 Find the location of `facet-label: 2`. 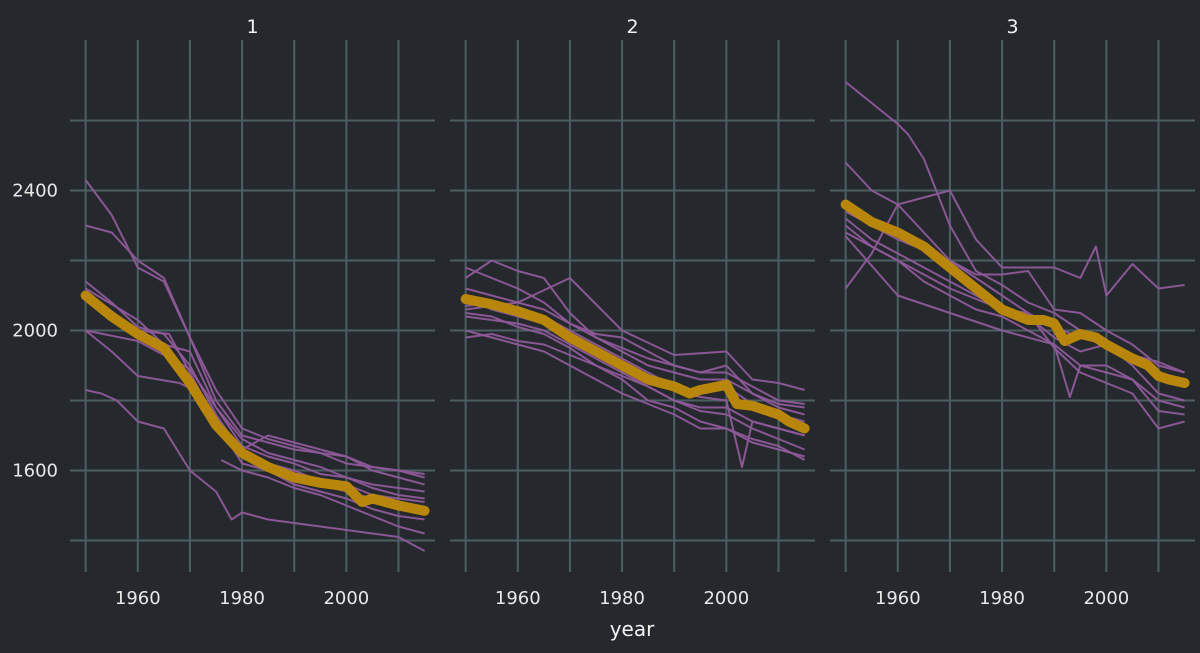

facet-label: 2 is located at coordinates (632, 27).